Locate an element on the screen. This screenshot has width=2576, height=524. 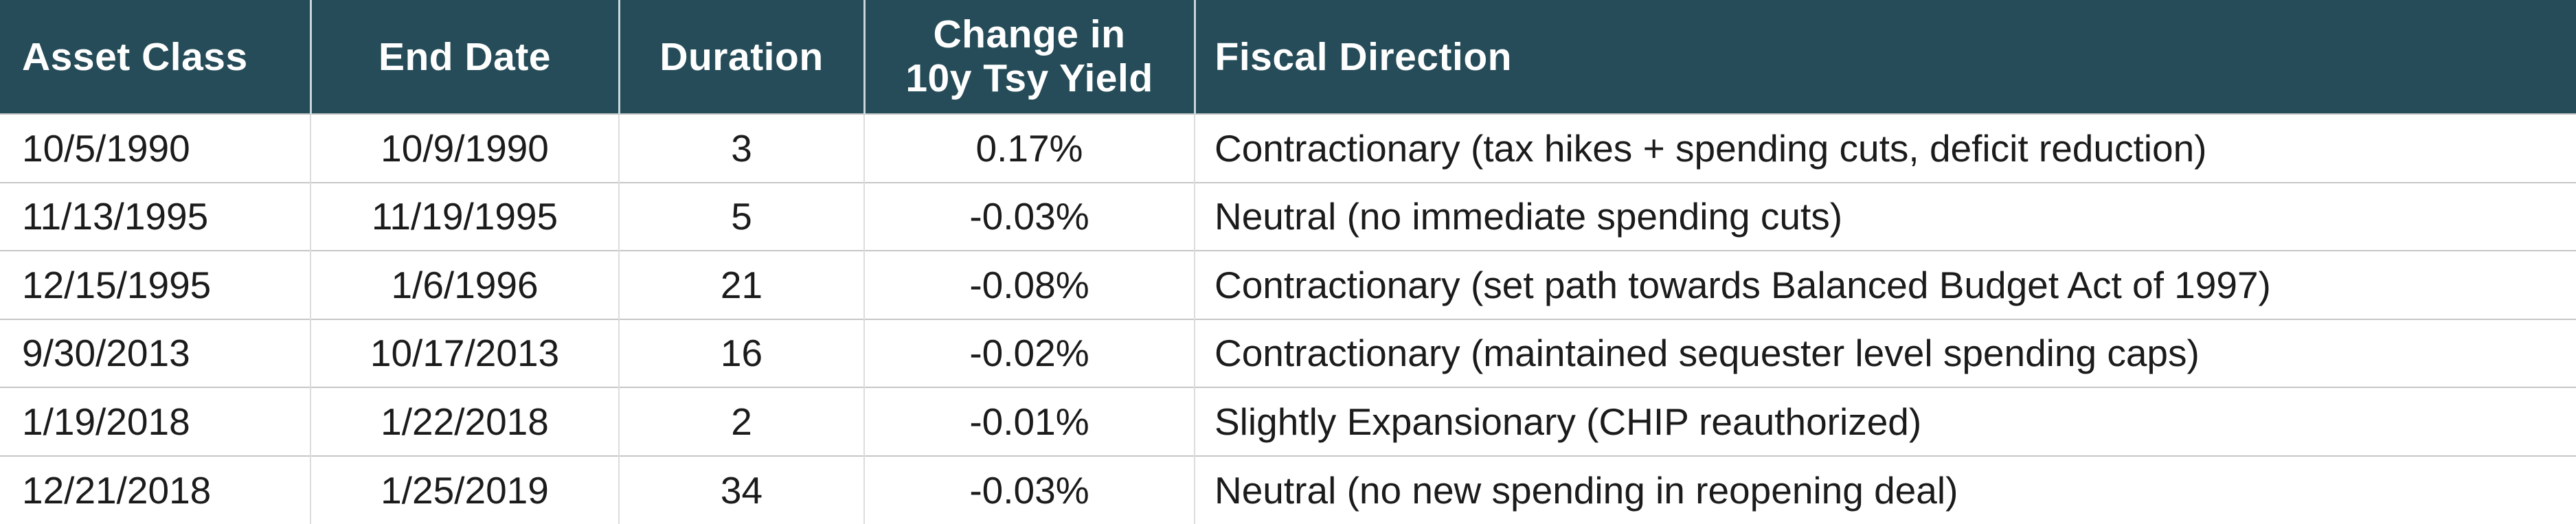
table-cell: Neutral (no immediate spending cuts) is located at coordinates (1885, 216).